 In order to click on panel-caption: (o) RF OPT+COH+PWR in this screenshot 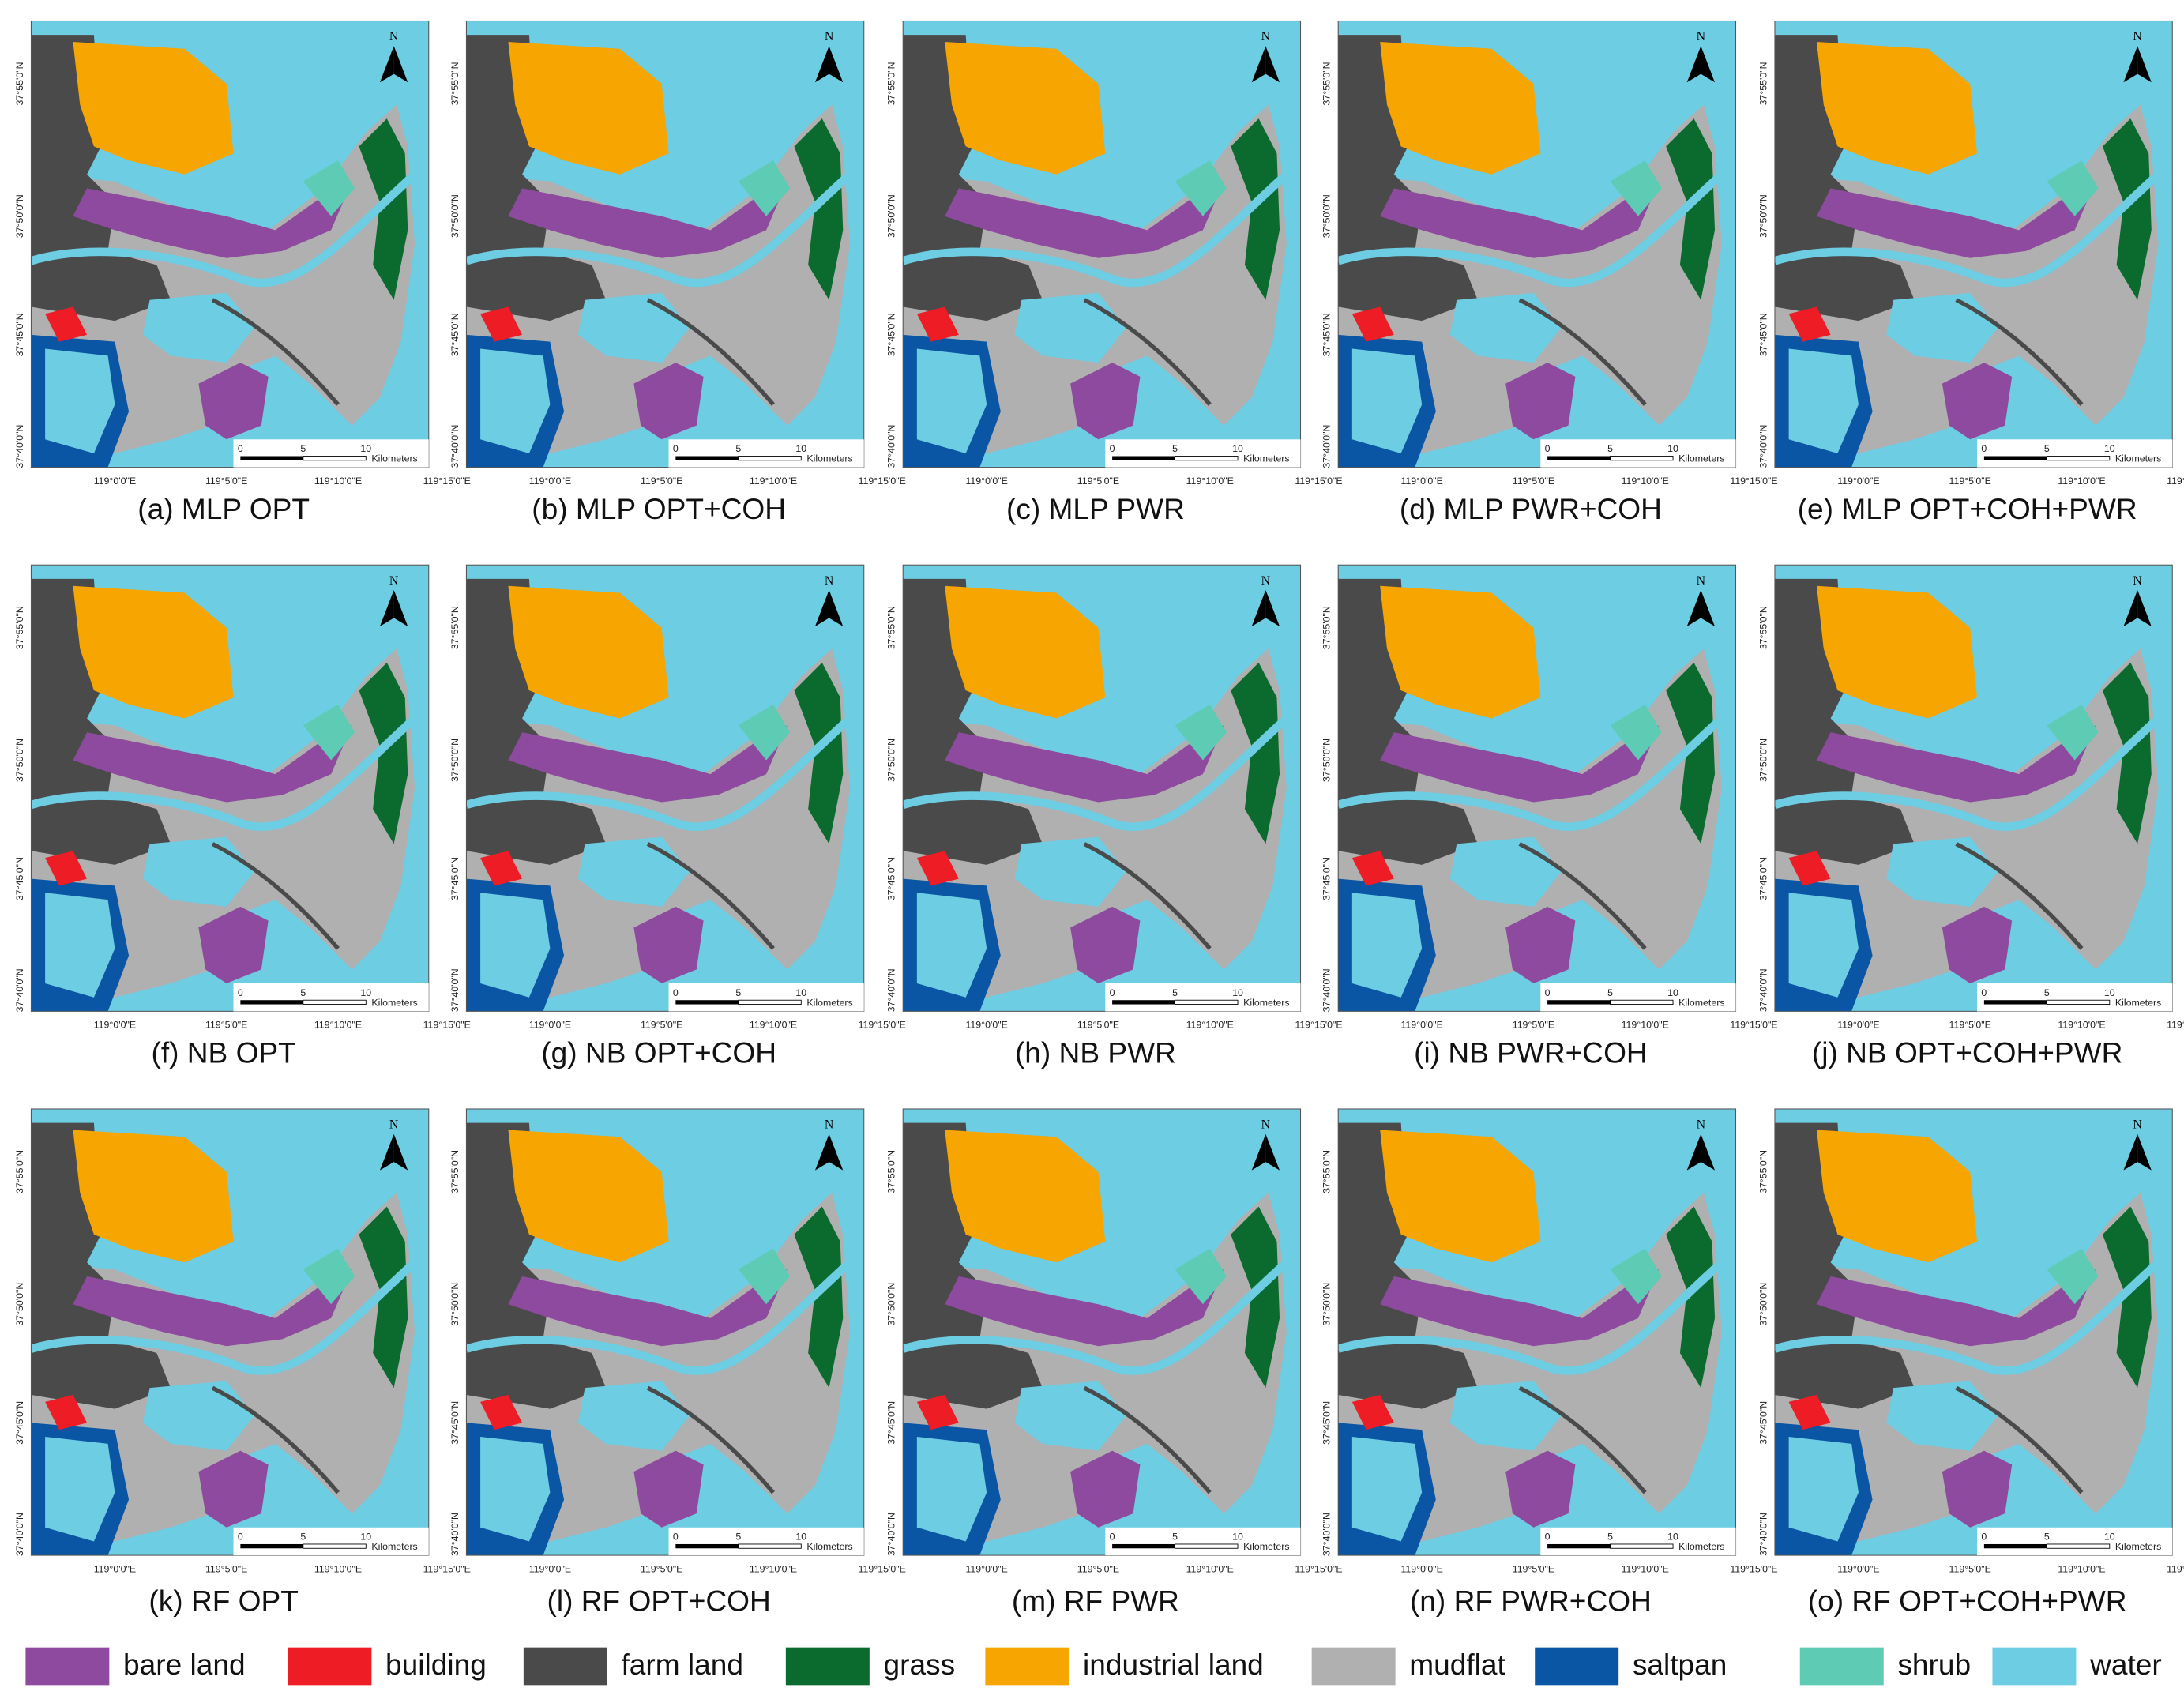, I will do `click(1967, 1601)`.